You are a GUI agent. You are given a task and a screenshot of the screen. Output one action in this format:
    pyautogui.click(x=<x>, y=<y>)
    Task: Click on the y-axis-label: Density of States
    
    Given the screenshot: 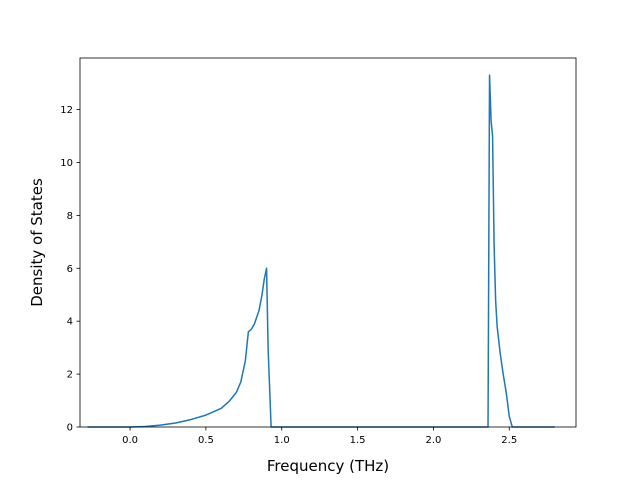 What is the action you would take?
    pyautogui.click(x=37, y=242)
    